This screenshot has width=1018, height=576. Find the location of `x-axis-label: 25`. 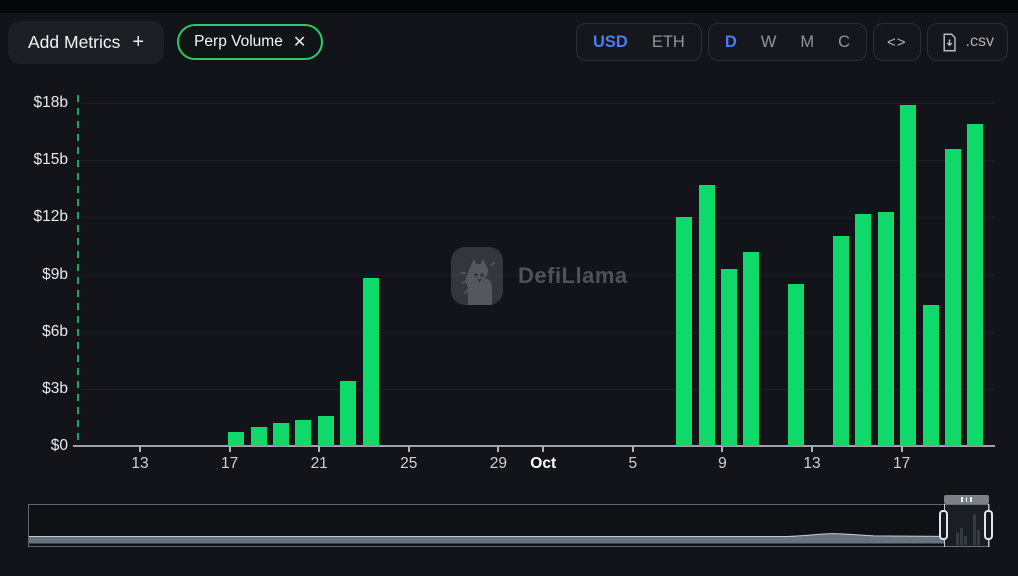

x-axis-label: 25 is located at coordinates (409, 463).